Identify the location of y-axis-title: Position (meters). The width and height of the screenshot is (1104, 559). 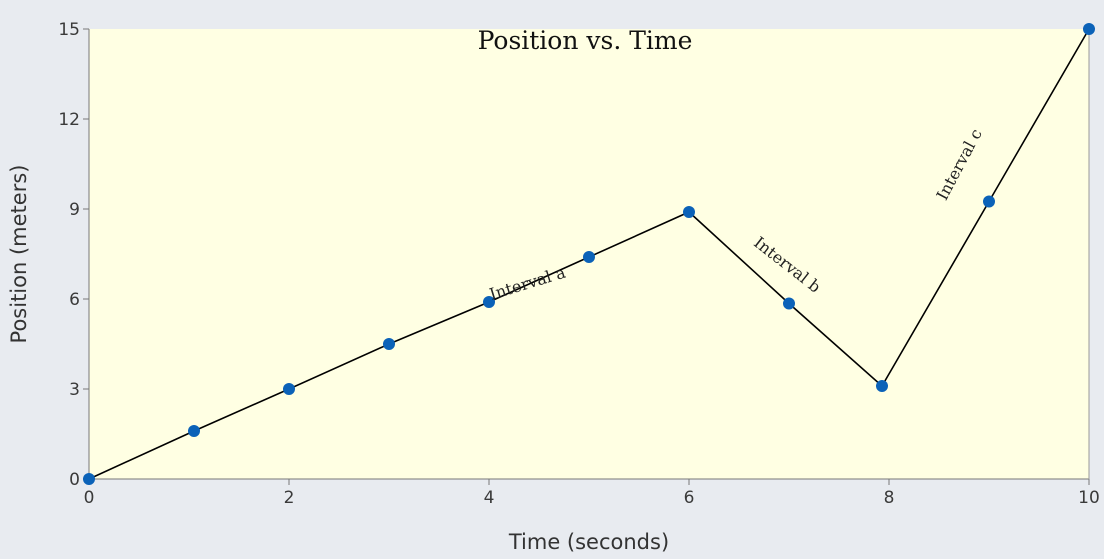
(19, 254).